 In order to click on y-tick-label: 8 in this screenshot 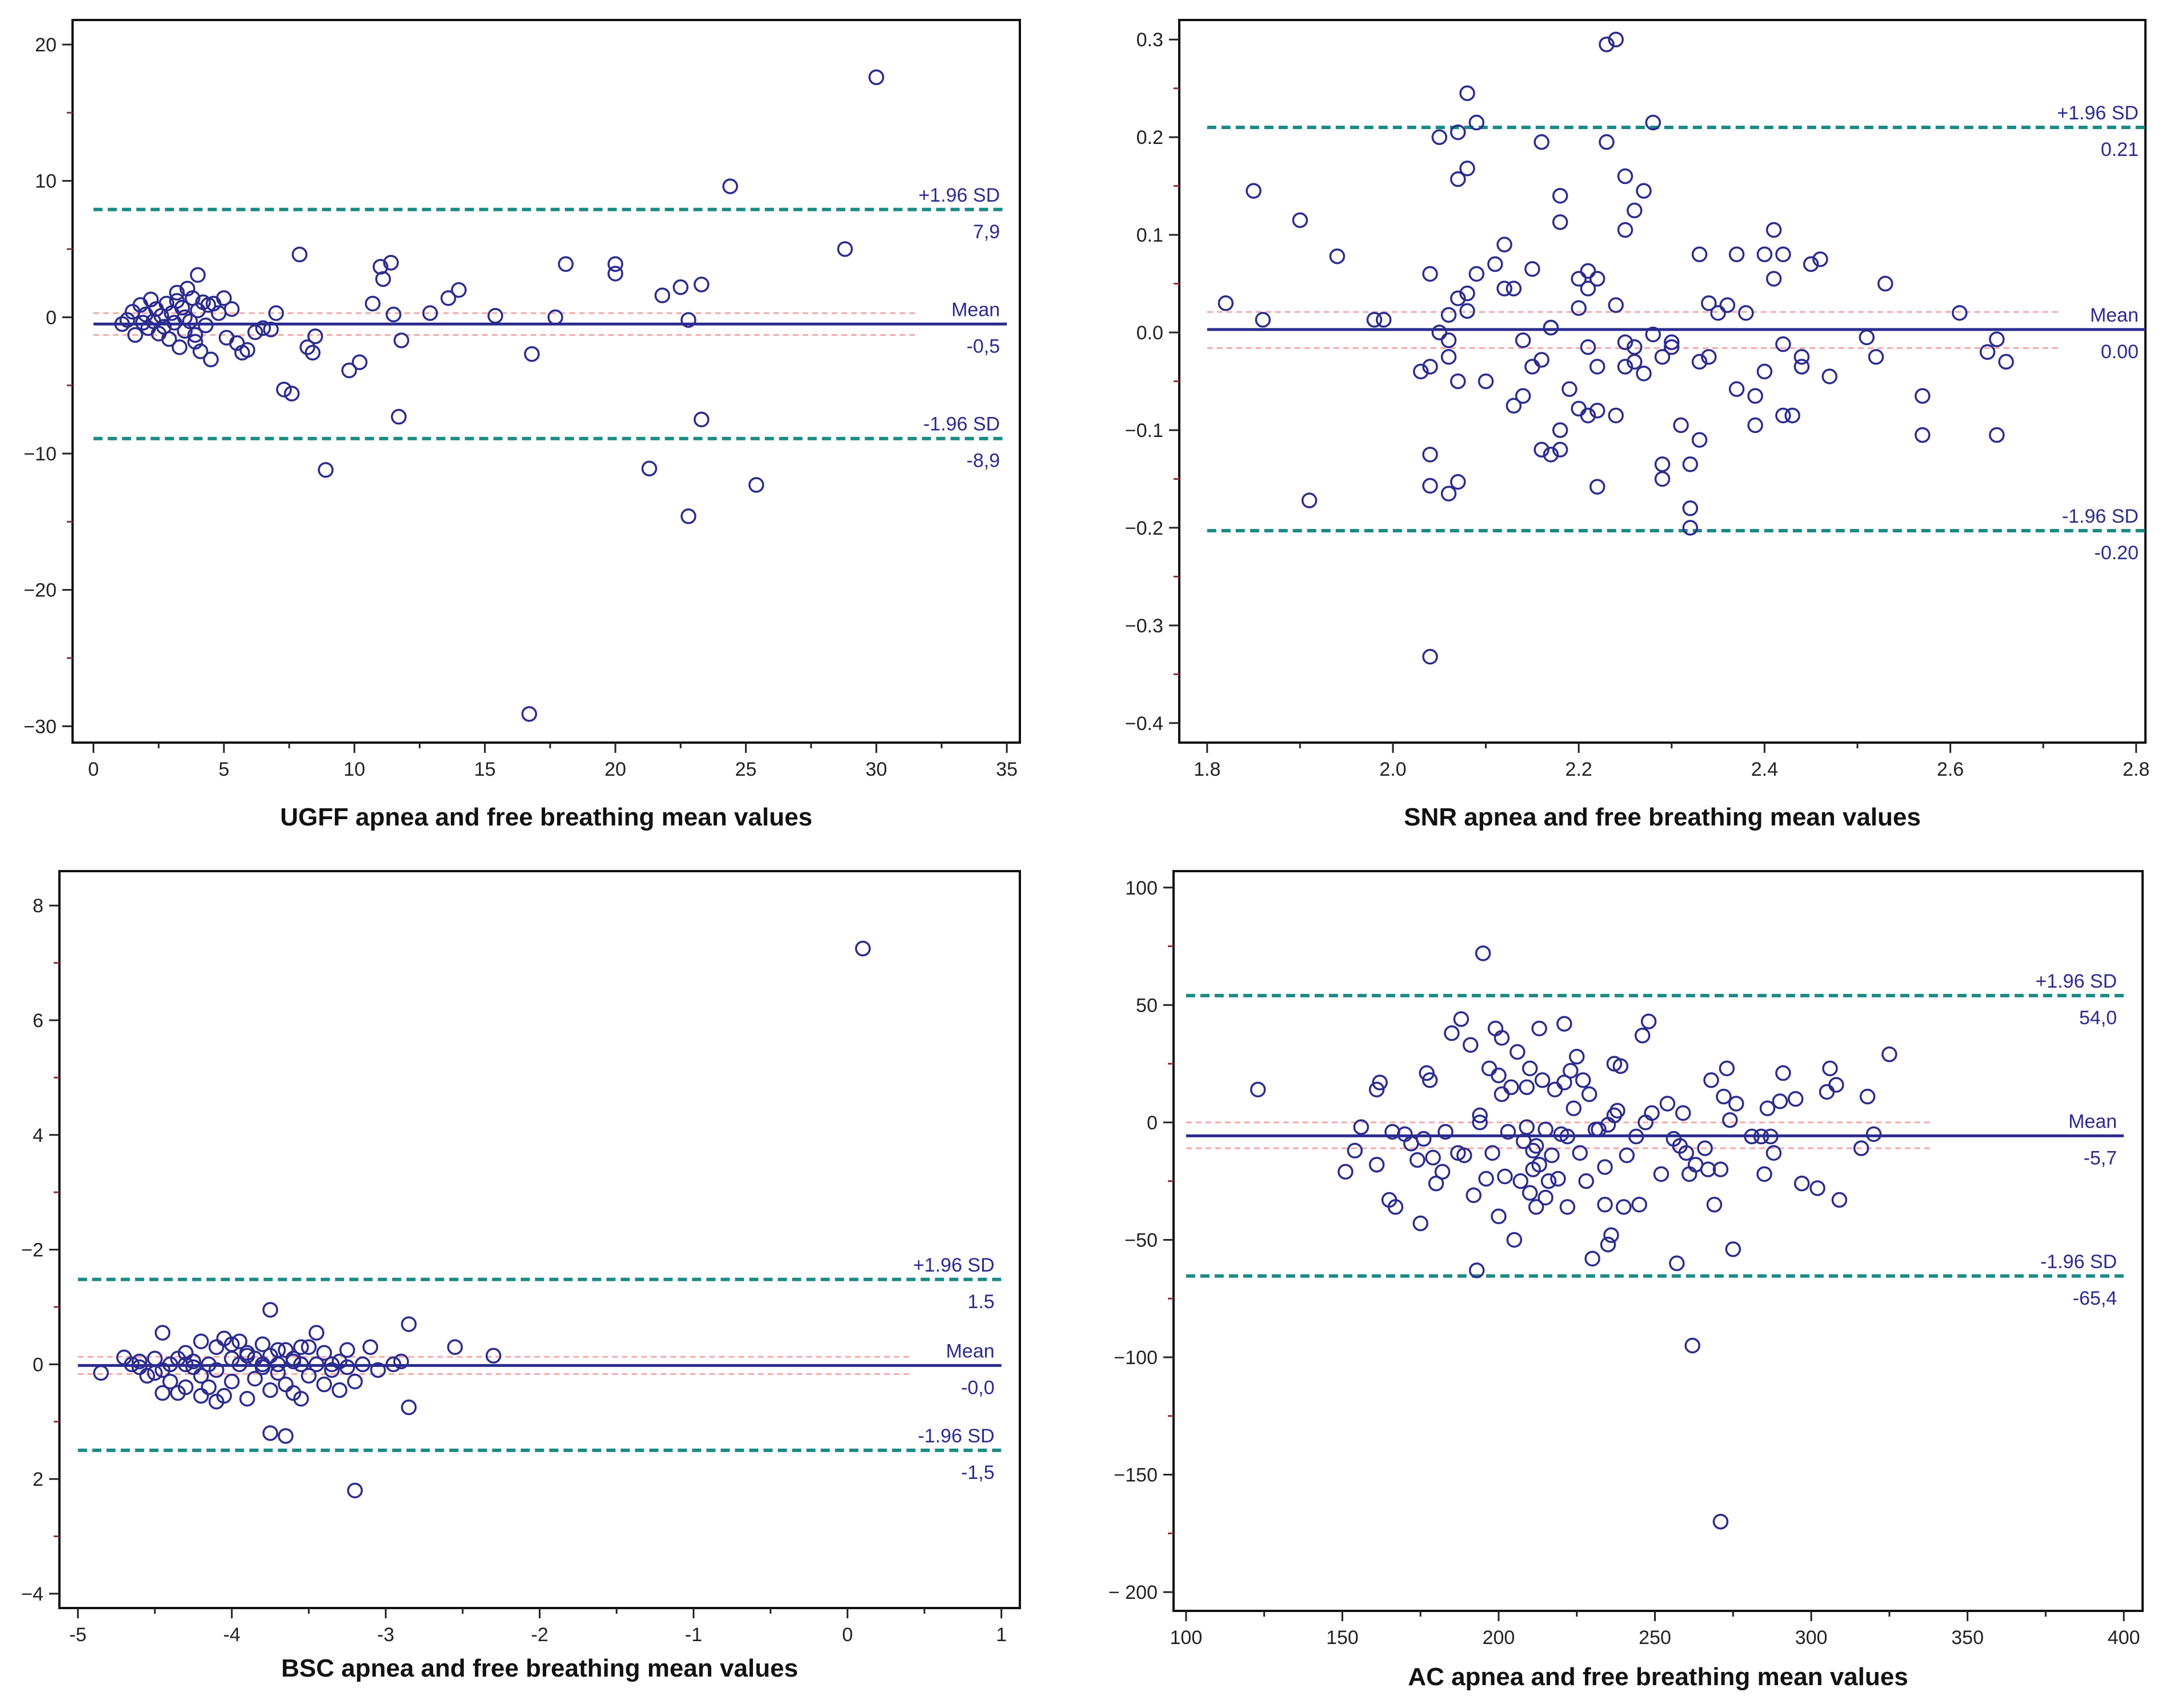, I will do `click(38, 906)`.